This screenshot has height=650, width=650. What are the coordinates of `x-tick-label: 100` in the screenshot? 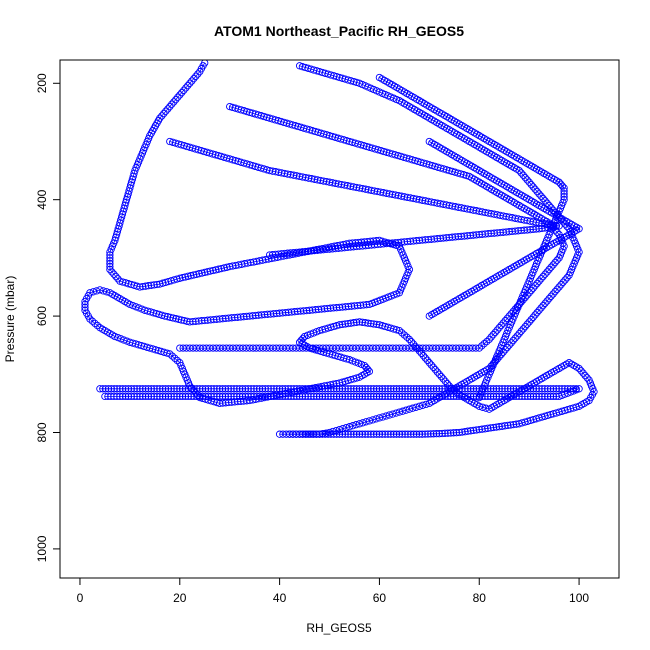 It's located at (579, 598).